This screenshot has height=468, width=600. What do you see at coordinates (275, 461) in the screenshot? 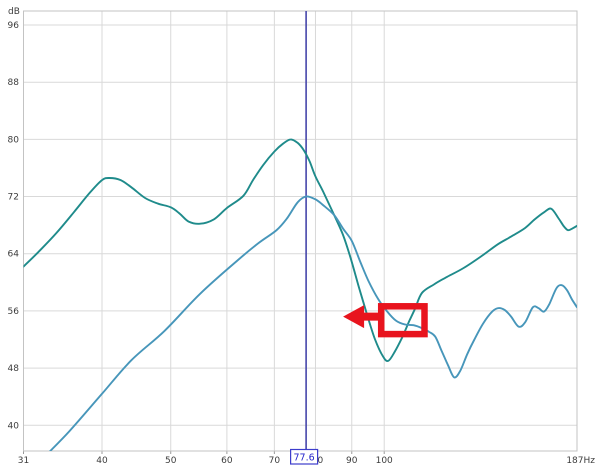
I see `x-tick-label: 70` at bounding box center [275, 461].